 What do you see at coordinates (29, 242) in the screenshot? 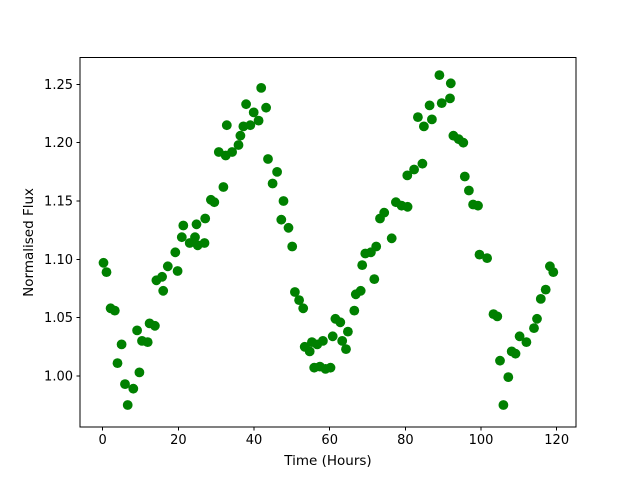
I see `y-axis-label: Normalised Flux` at bounding box center [29, 242].